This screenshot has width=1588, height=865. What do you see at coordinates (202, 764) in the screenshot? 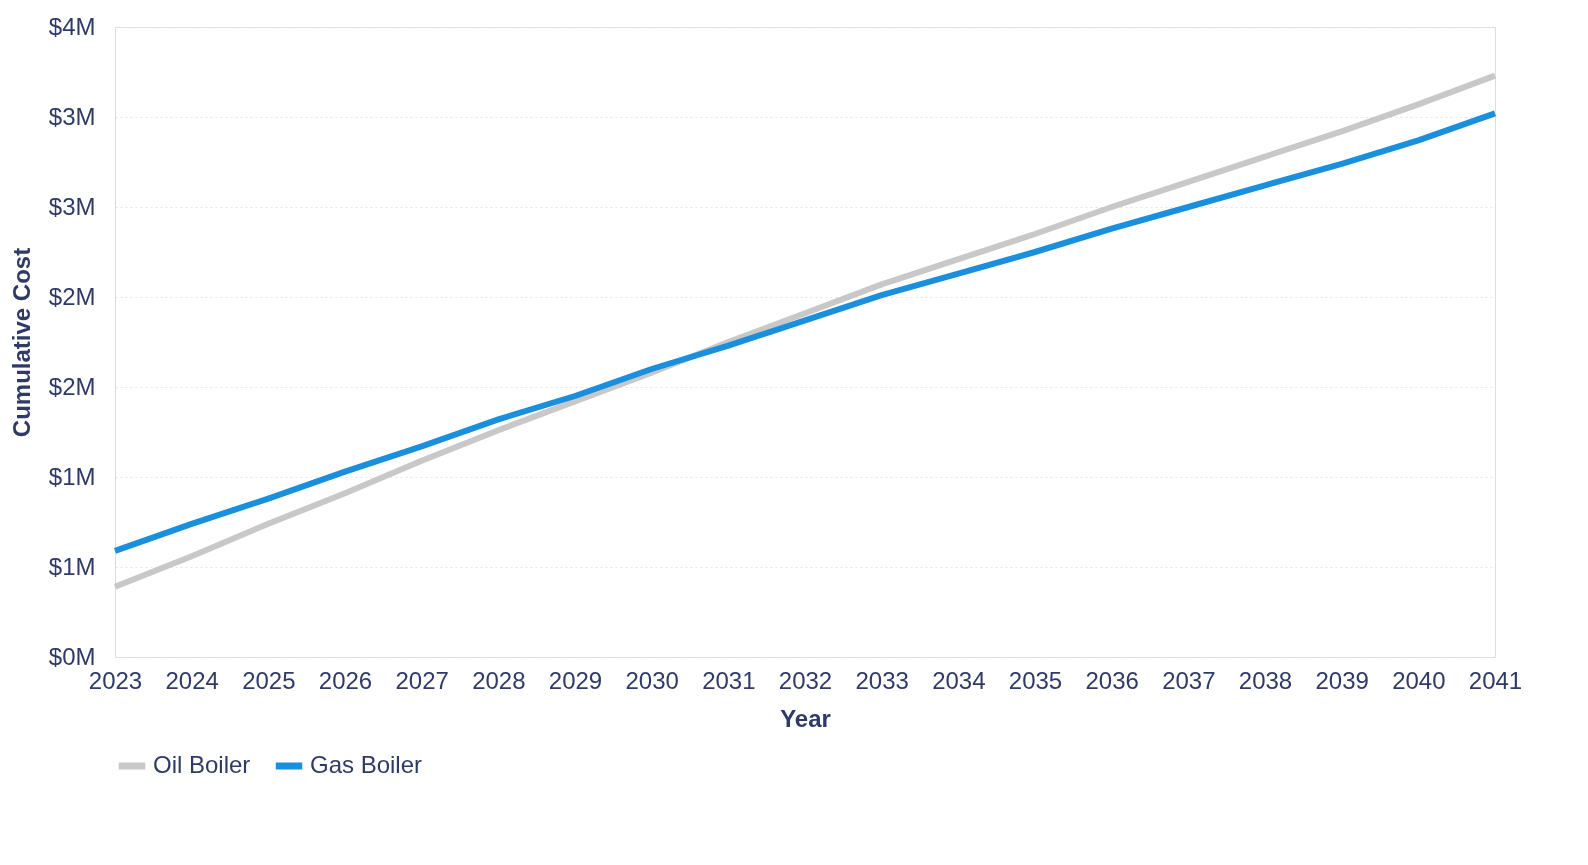
I see `legend-label: Oil Boiler` at bounding box center [202, 764].